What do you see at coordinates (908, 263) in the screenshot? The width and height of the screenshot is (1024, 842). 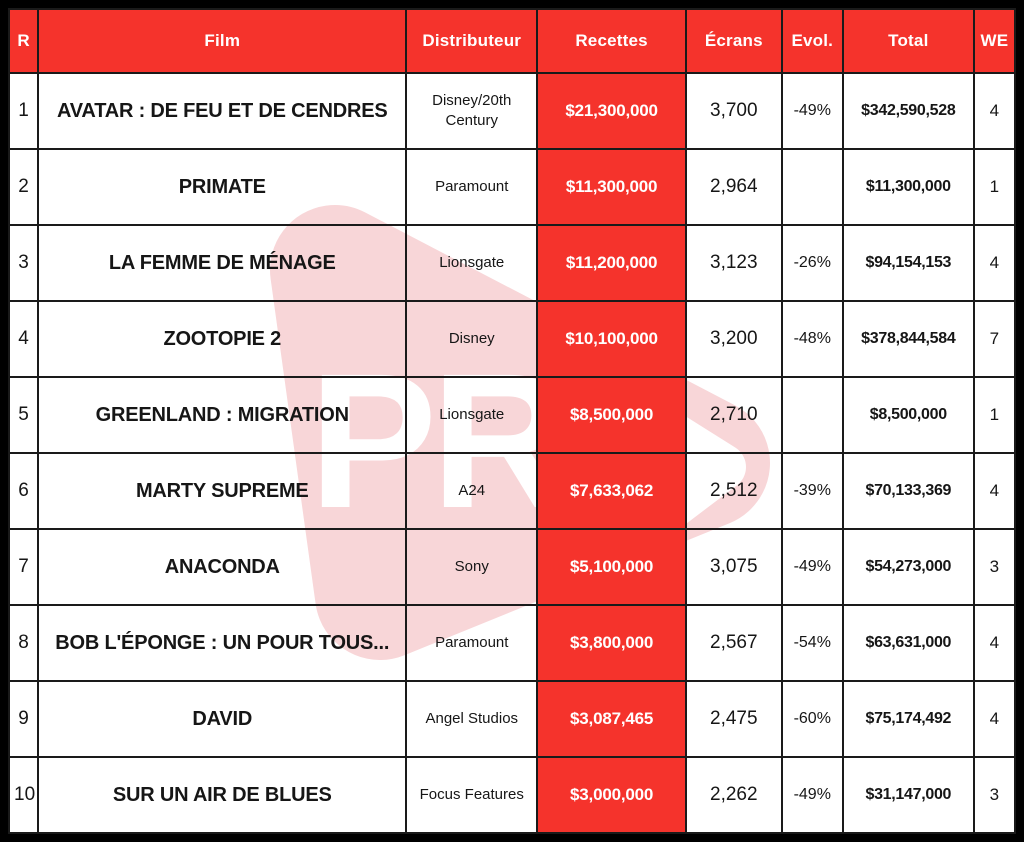 I see `total-cell: $94,154,153` at bounding box center [908, 263].